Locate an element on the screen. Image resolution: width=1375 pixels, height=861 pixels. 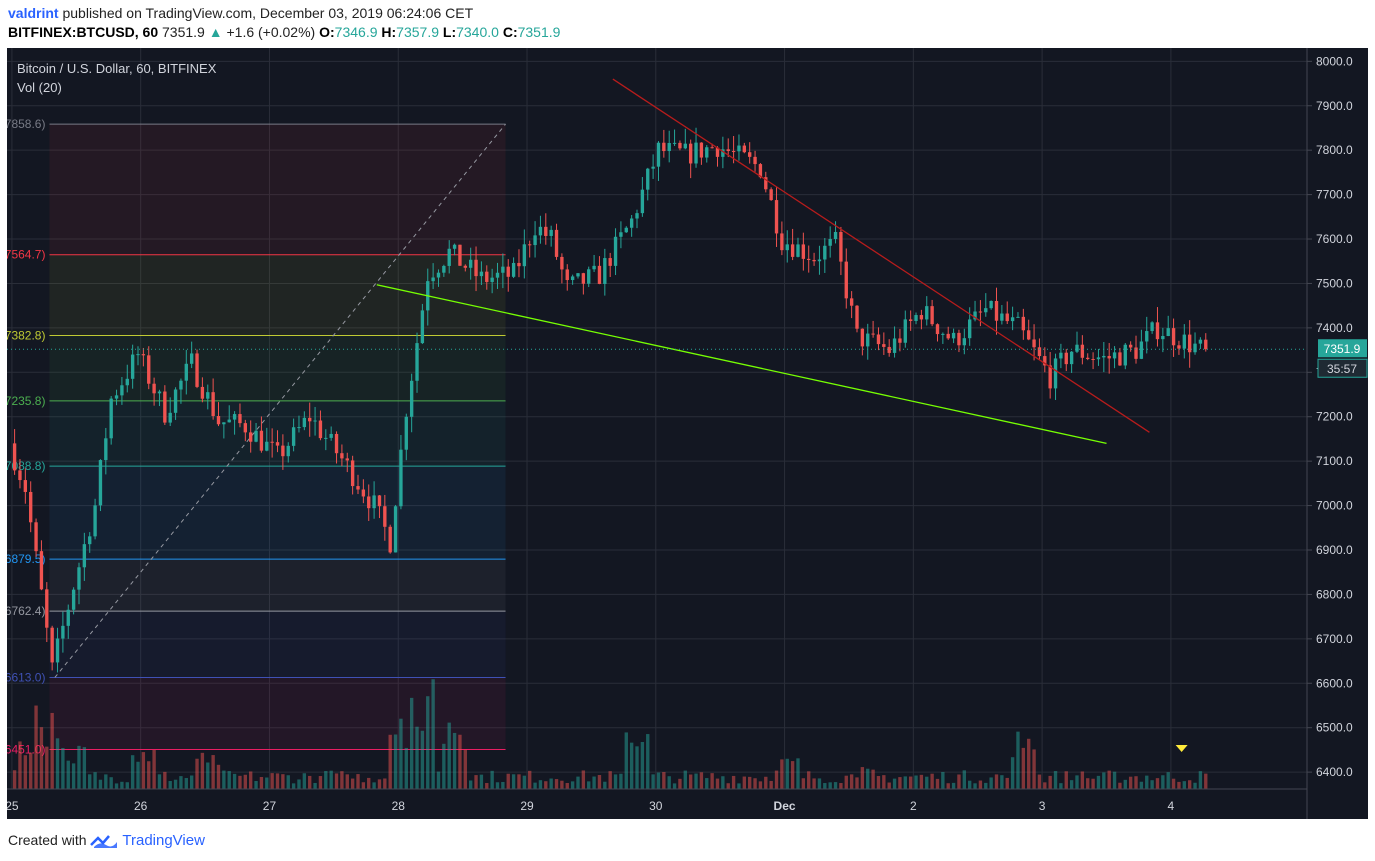
volume-legend: Vol (20) is located at coordinates (39, 87).